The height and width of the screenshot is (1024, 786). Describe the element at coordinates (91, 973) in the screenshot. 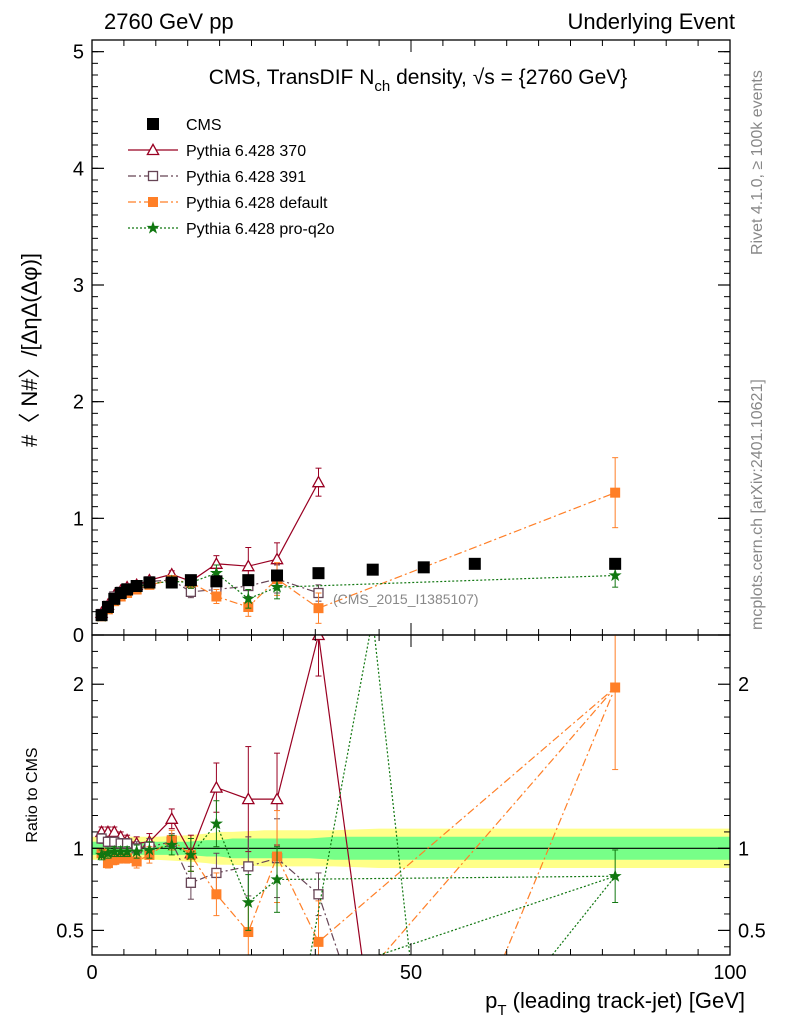

I see `x-tick-label: 0` at that location.